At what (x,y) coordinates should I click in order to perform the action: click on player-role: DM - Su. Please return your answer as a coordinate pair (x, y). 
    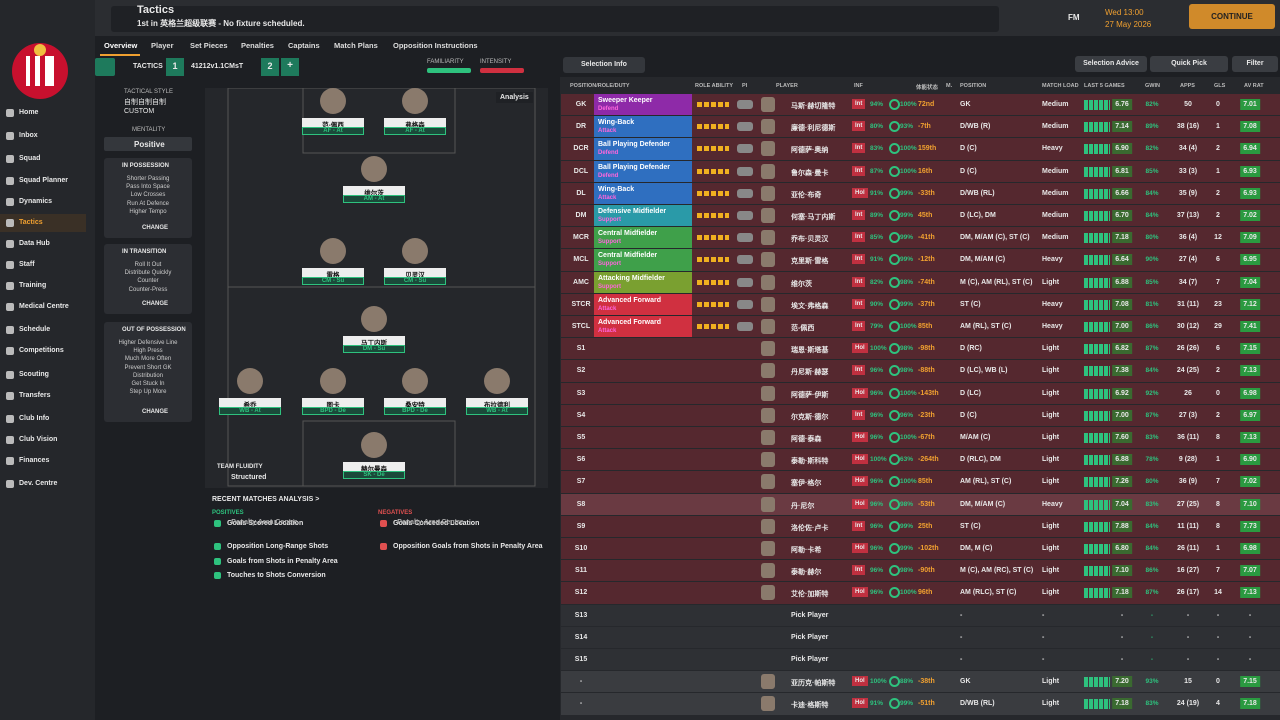
    Looking at the image, I should click on (374, 349).